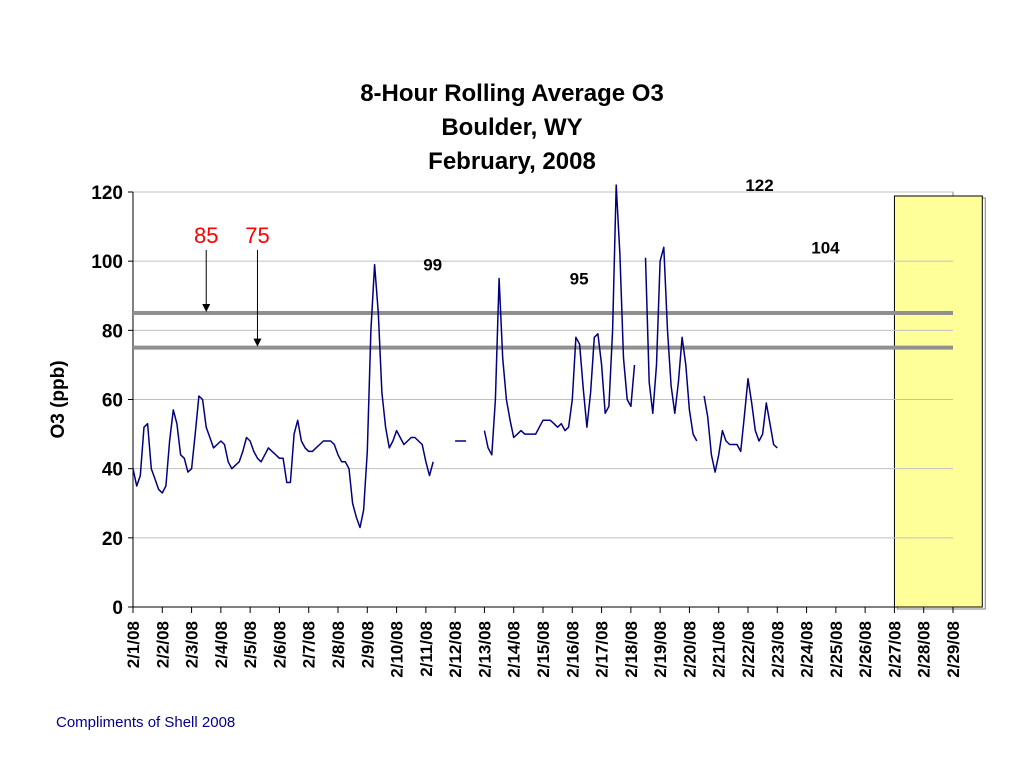 The height and width of the screenshot is (768, 1024). I want to click on x-tick-label: 2/11/08, so click(426, 649).